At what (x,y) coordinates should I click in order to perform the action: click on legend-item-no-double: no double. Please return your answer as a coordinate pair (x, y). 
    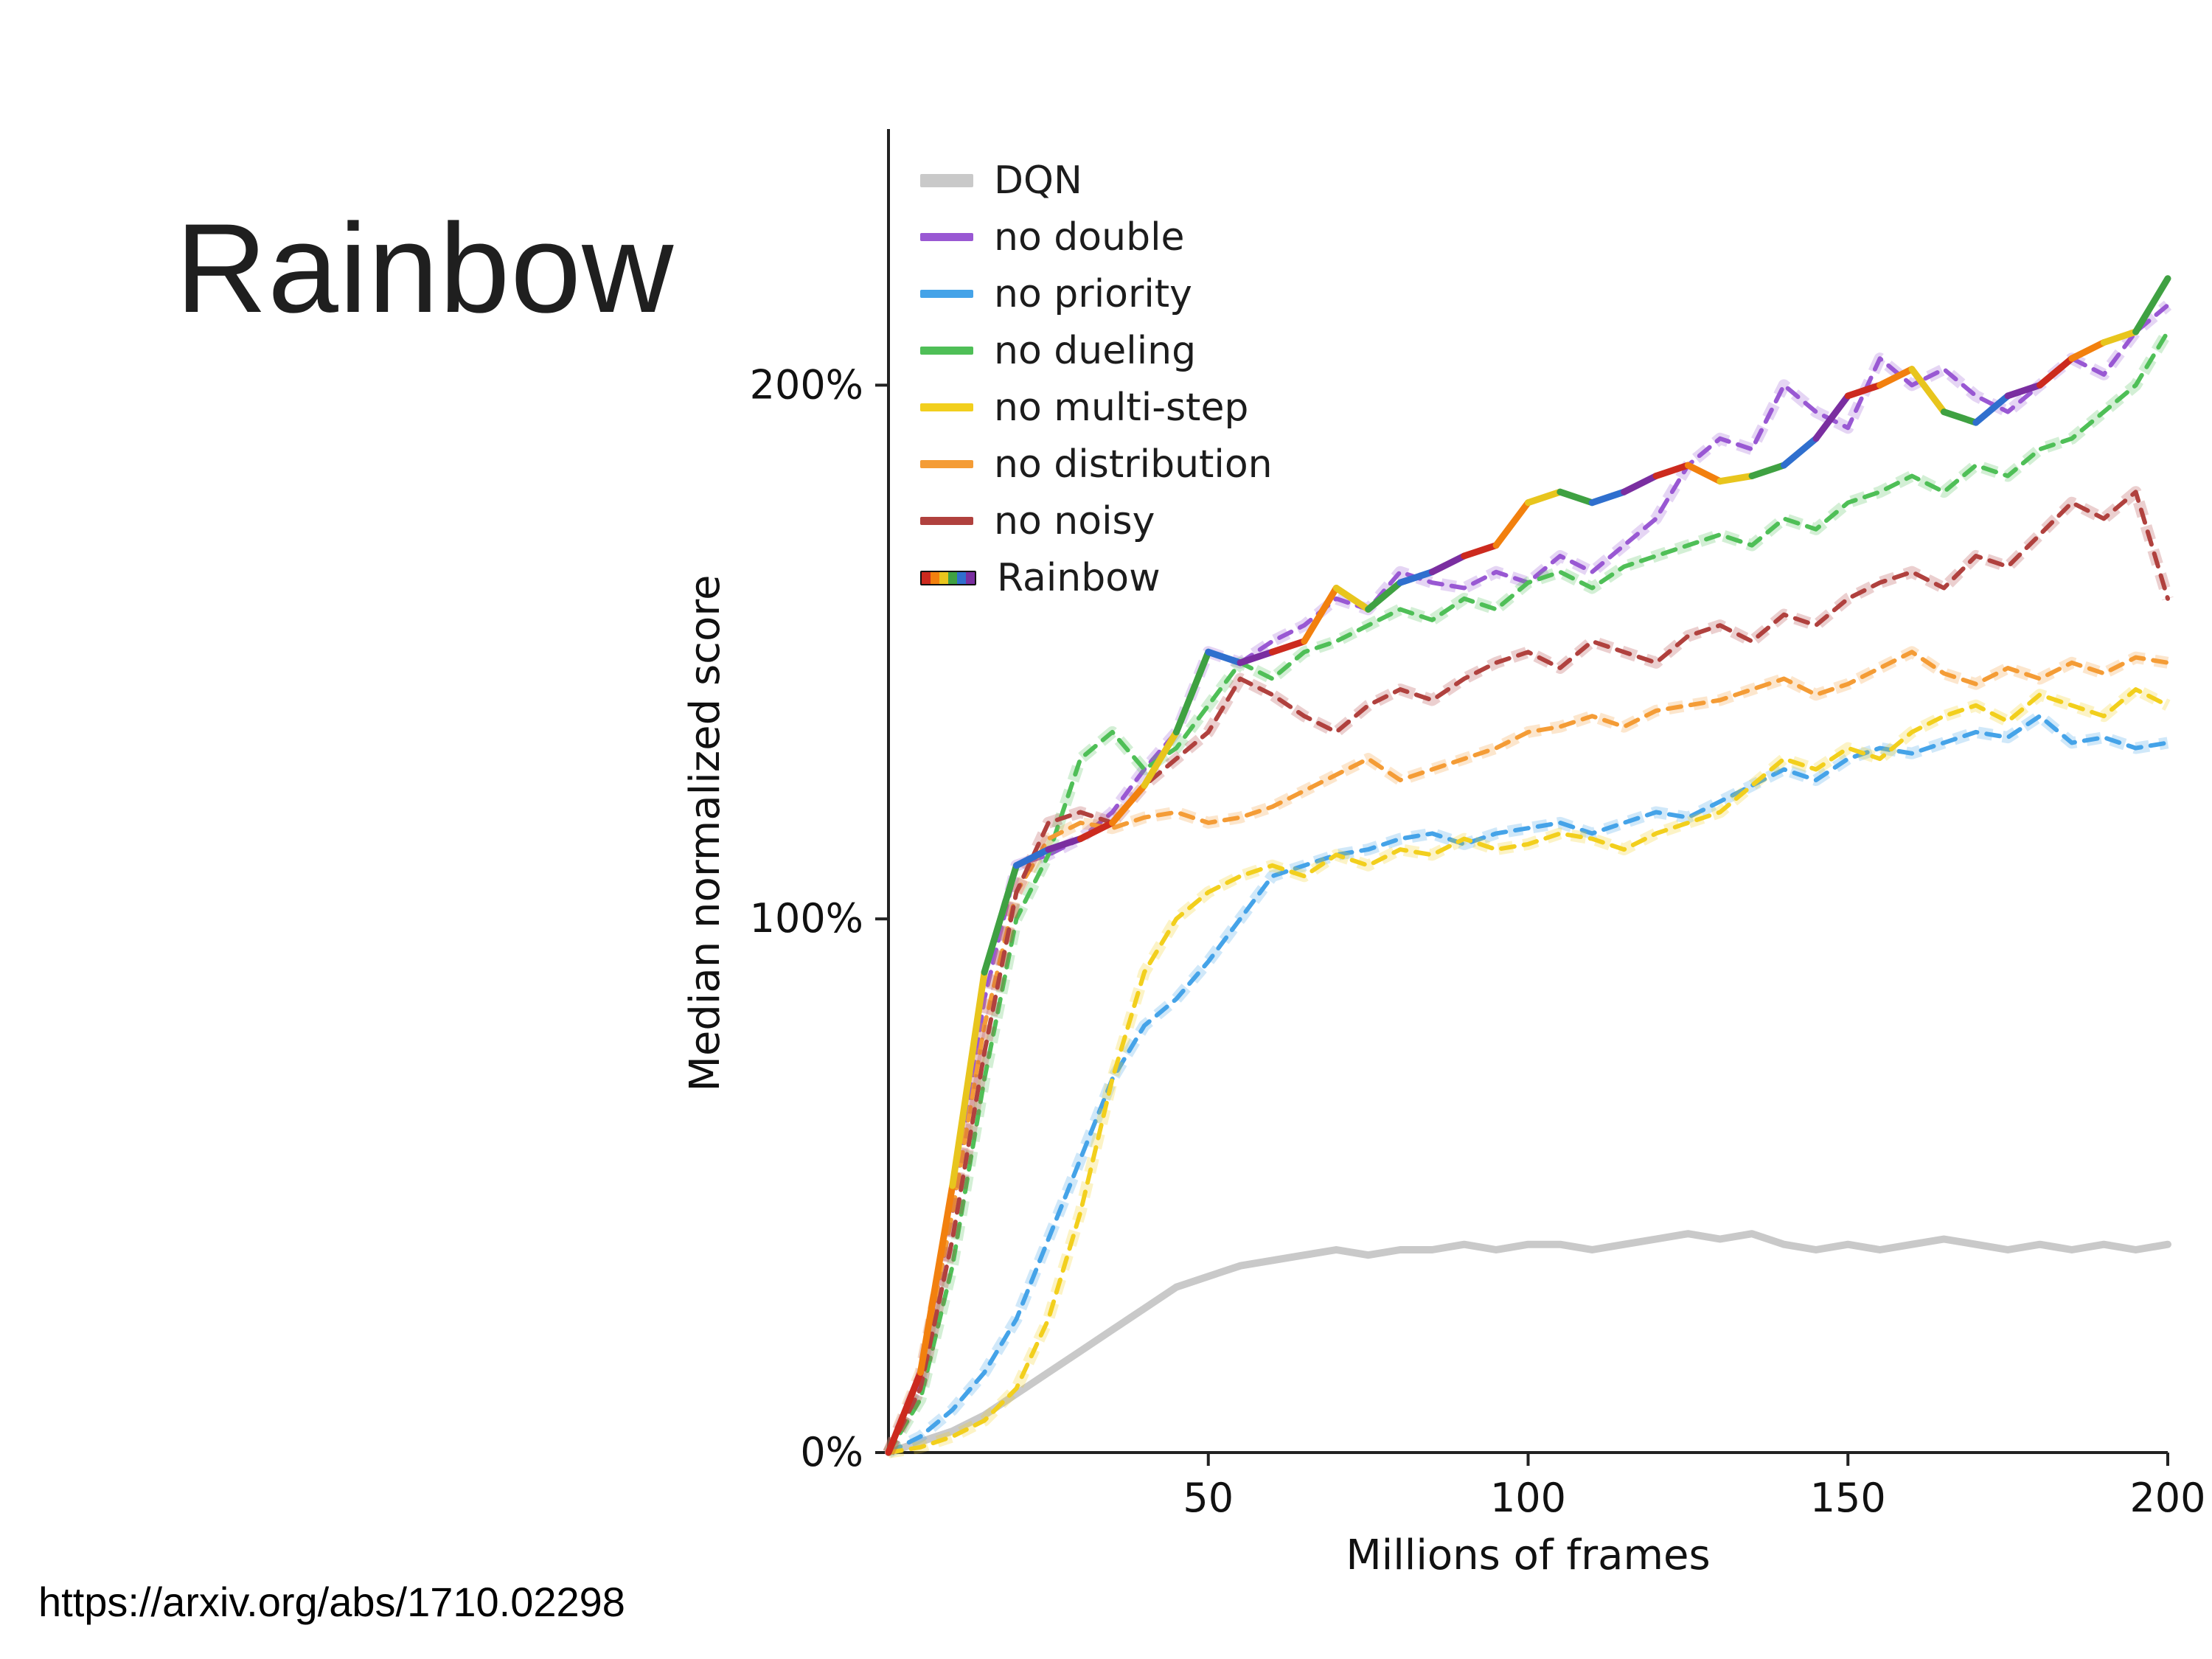
    Looking at the image, I should click on (1096, 237).